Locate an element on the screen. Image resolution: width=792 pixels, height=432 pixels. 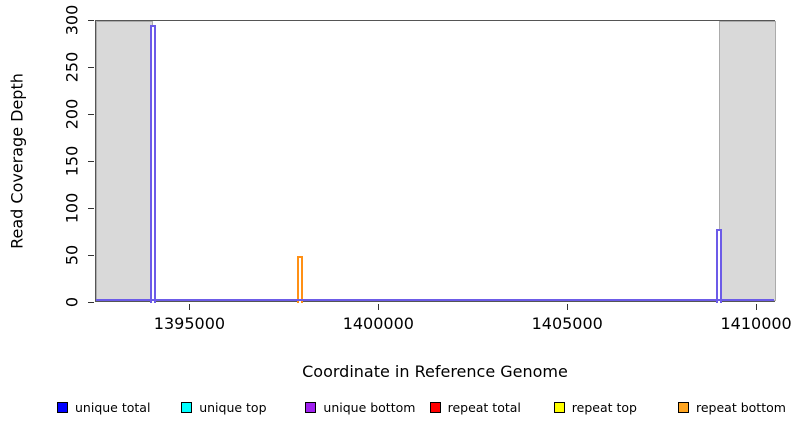
legend-item-unique-top: unique top is located at coordinates (224, 407).